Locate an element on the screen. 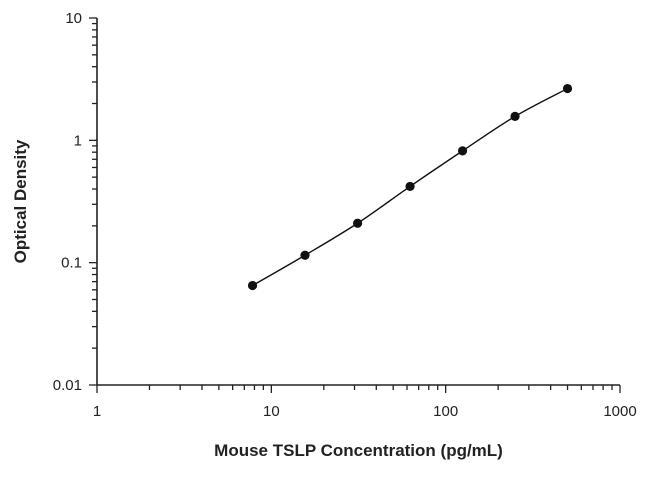 The height and width of the screenshot is (480, 650). x-axis-ticks is located at coordinates (358, 389).